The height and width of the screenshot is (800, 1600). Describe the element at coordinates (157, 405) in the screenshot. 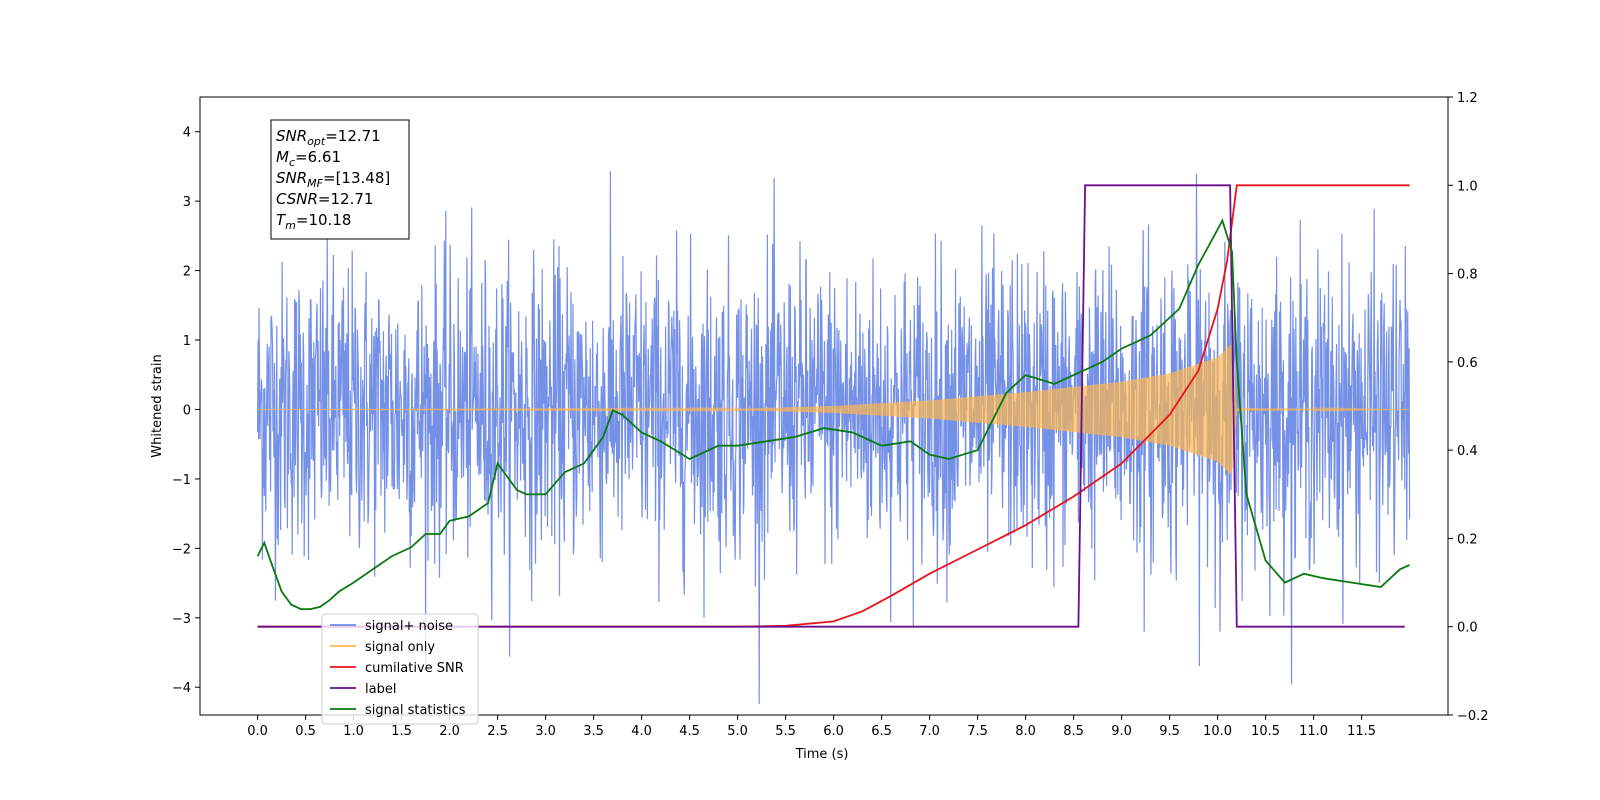

I see `y-axis-label: Whitened strain` at that location.